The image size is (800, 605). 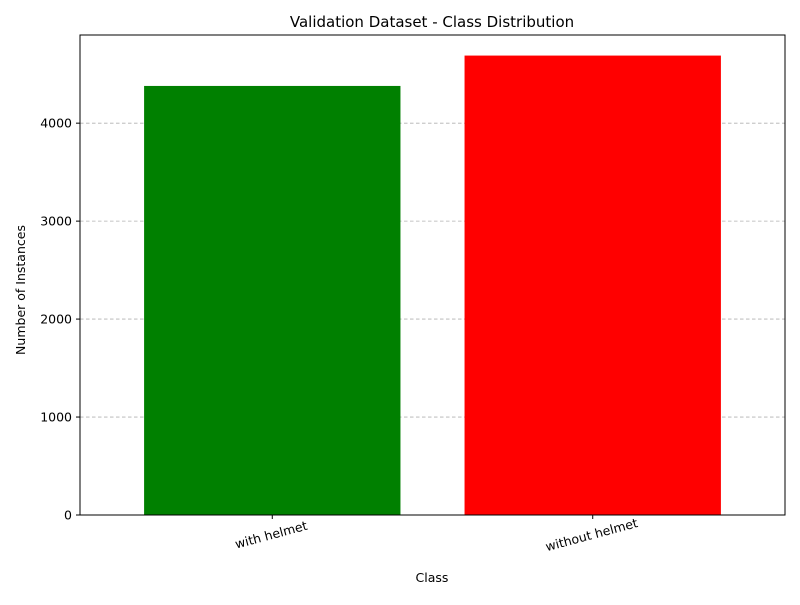 What do you see at coordinates (271, 535) in the screenshot?
I see `x-tick-label-with-helmet: with helmet` at bounding box center [271, 535].